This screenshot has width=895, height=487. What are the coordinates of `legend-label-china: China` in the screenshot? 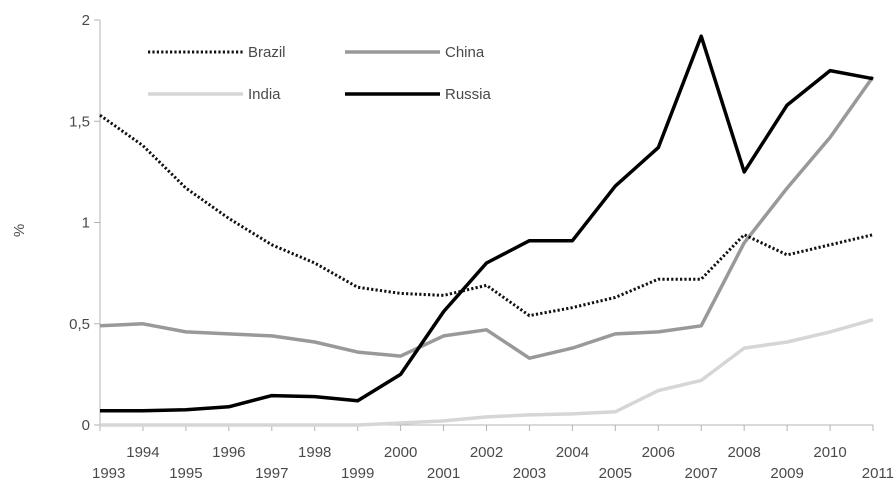 It's located at (465, 52).